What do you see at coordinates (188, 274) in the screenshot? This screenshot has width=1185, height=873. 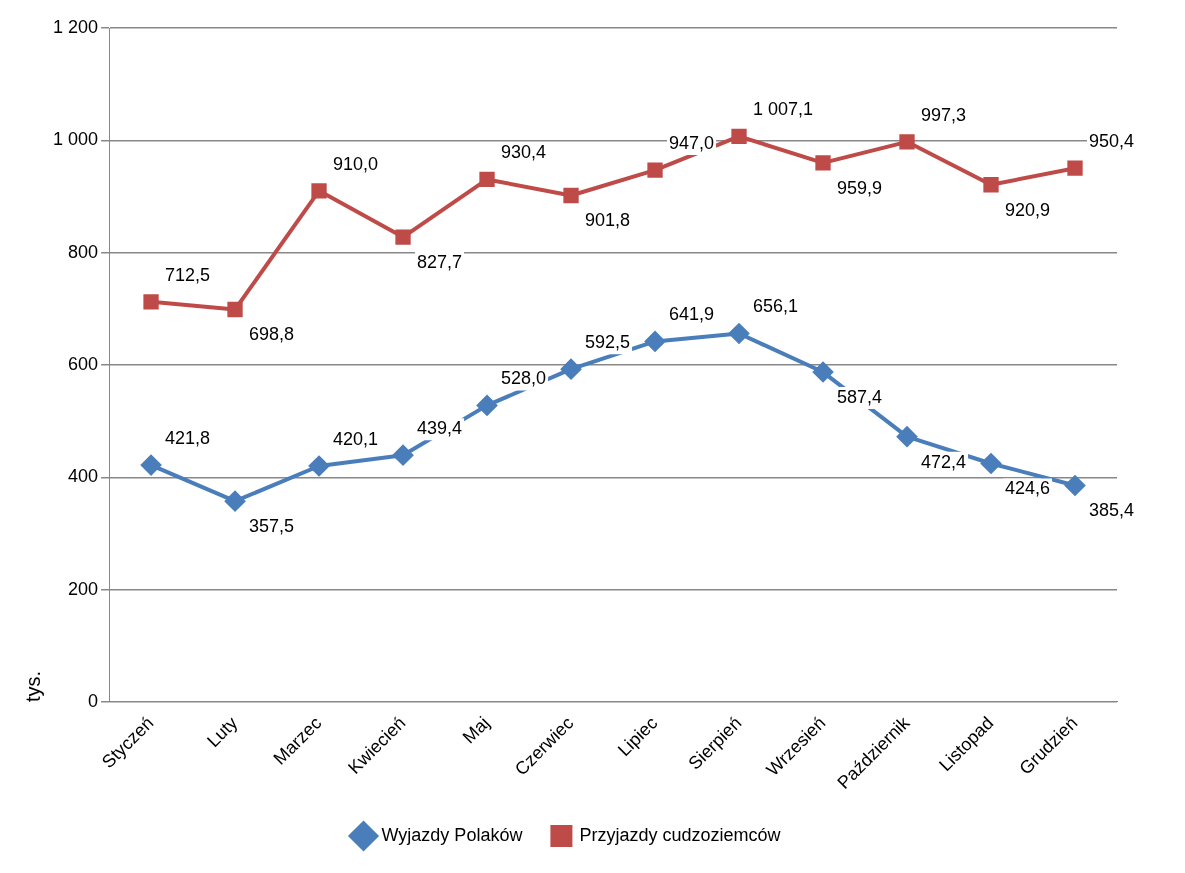 I see `data-label: 712,5` at bounding box center [188, 274].